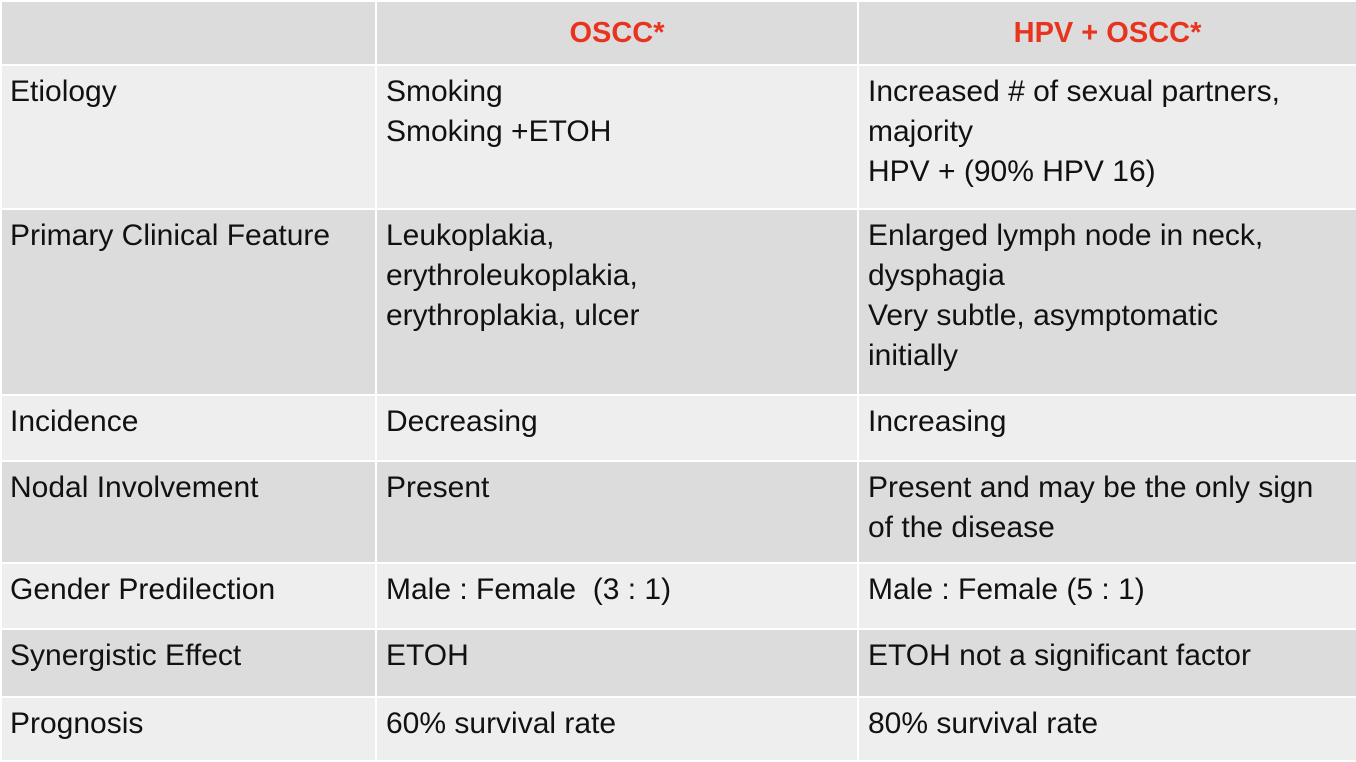 Image resolution: width=1356 pixels, height=762 pixels. What do you see at coordinates (1074, 91) in the screenshot?
I see `hpv-text-line: Increased # of sexual partners,` at bounding box center [1074, 91].